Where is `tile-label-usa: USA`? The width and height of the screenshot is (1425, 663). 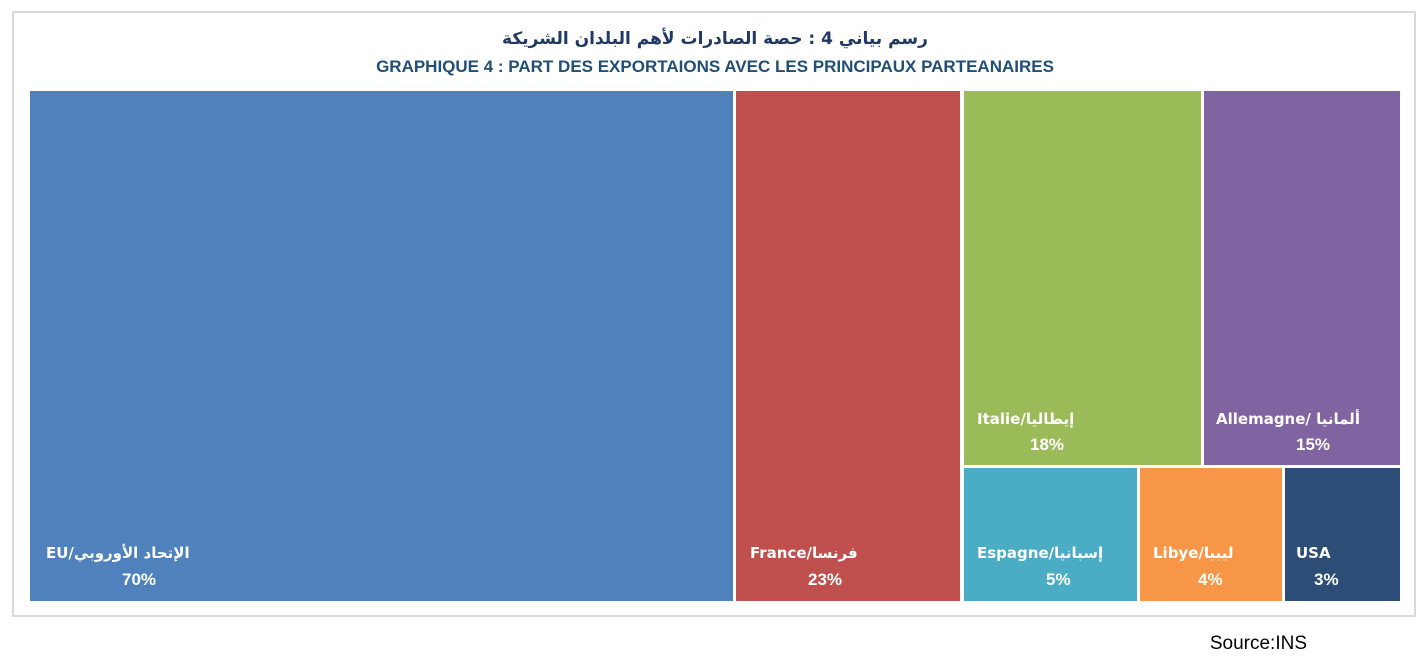
tile-label-usa: USA is located at coordinates (1313, 553).